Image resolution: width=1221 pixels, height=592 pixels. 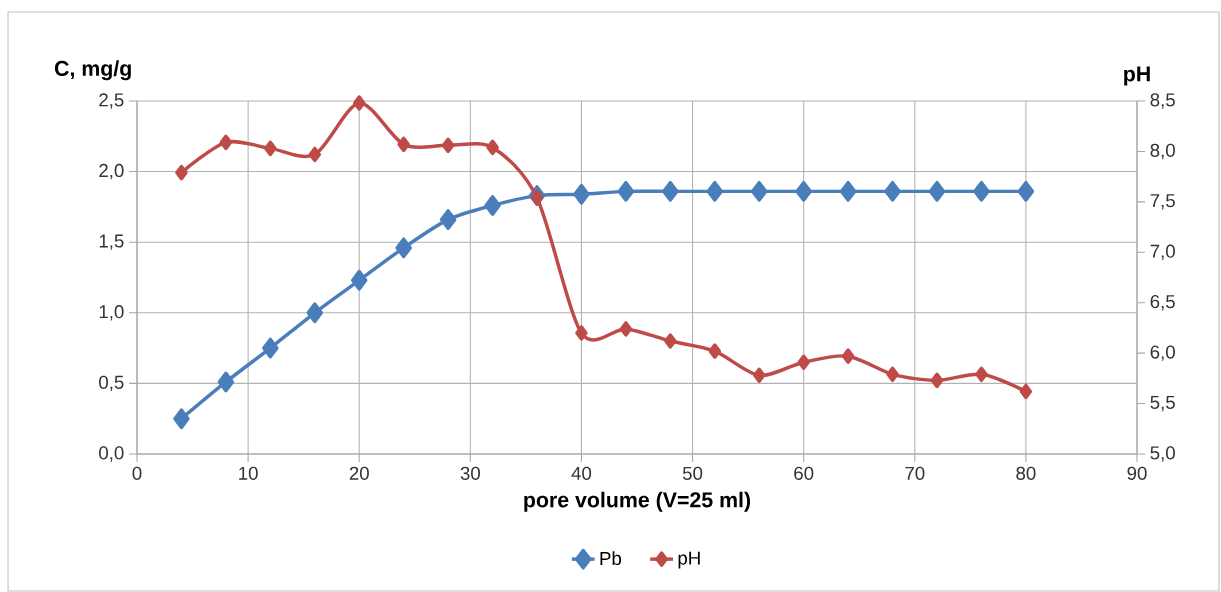 What do you see at coordinates (1162, 202) in the screenshot?
I see `y2-tick-label: 7,5` at bounding box center [1162, 202].